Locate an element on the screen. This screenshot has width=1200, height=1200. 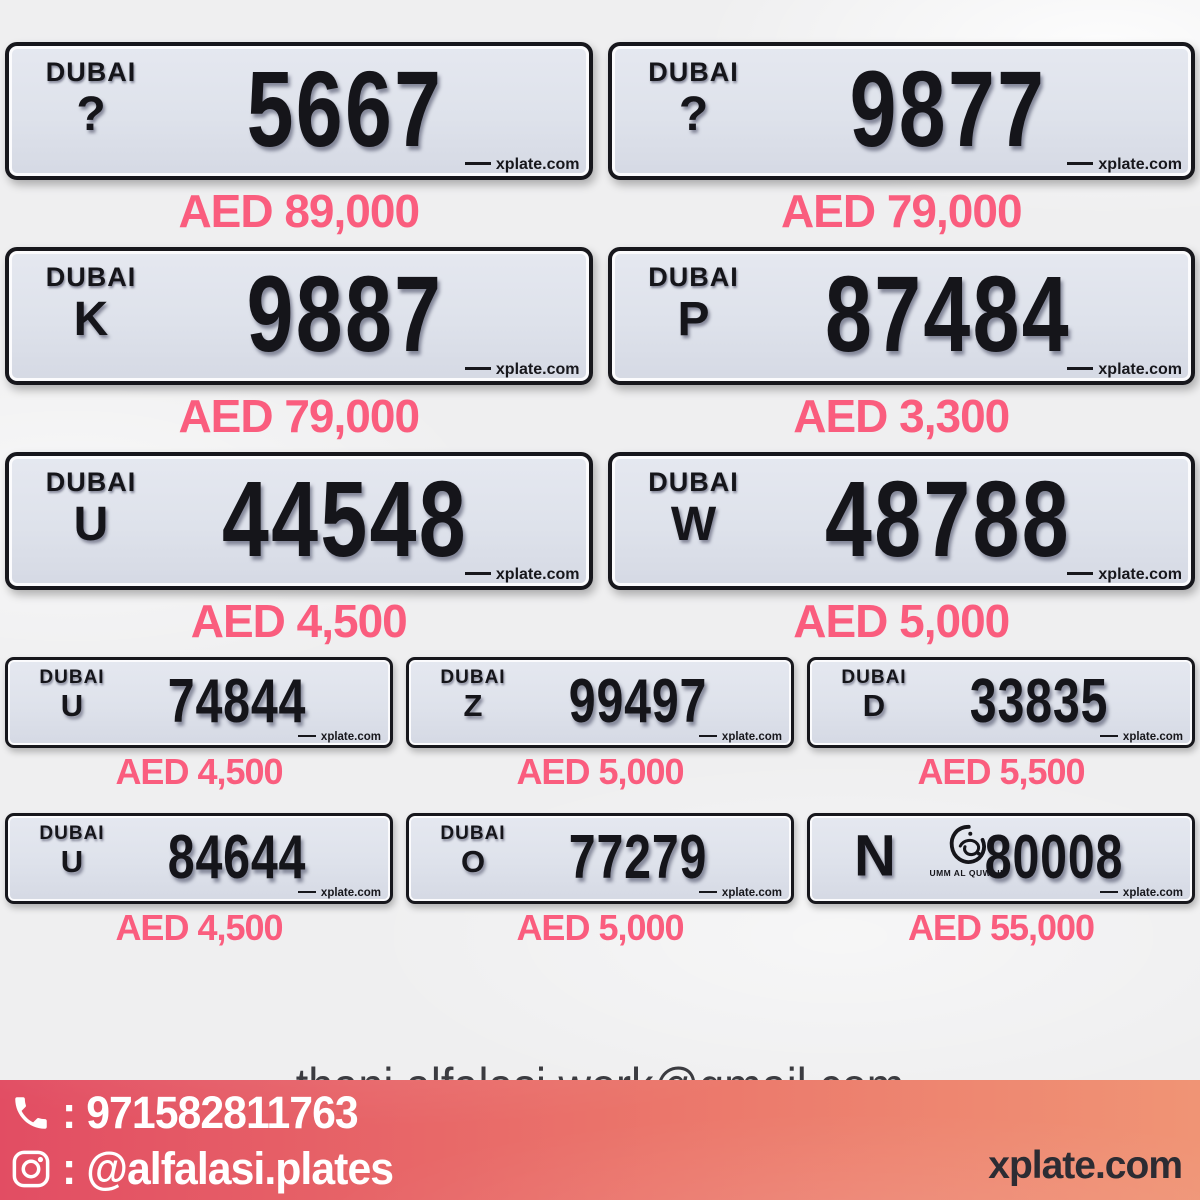
license-plate: DUBAI Z 99497 xplate.com is located at coordinates (600, 702).